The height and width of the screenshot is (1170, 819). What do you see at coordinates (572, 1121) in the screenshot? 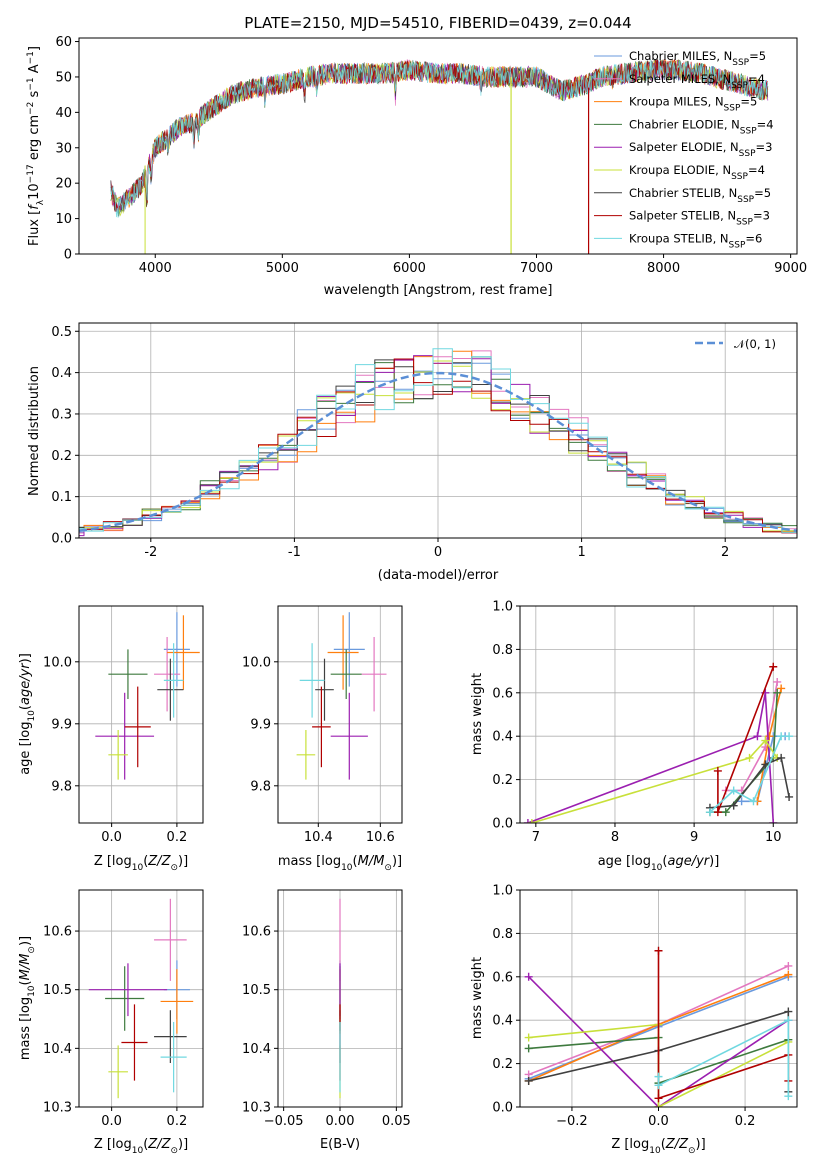
I see `x-tick-label: −0.2` at bounding box center [572, 1121].